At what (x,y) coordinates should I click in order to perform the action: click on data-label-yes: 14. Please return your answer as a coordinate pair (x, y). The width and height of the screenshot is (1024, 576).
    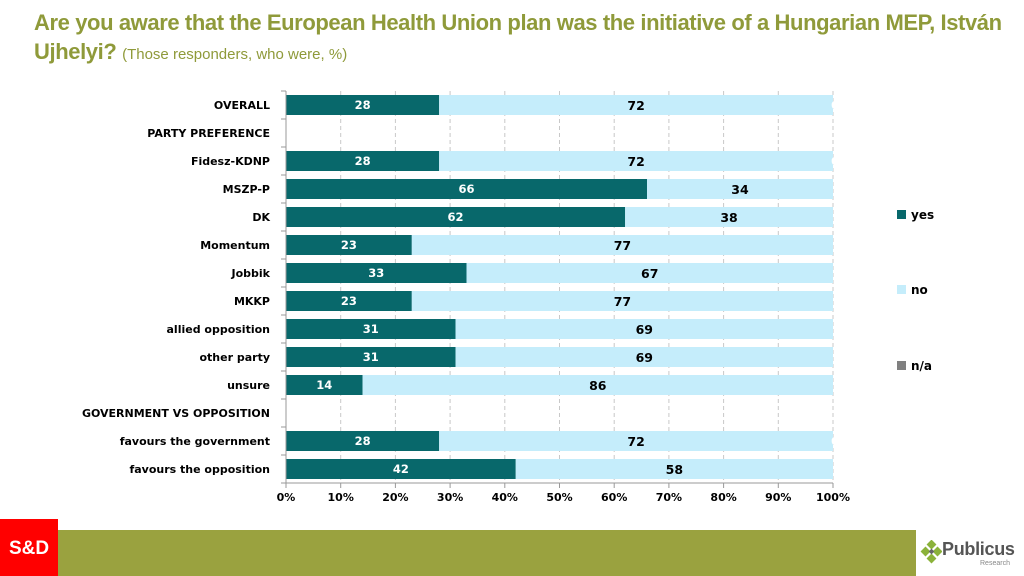
    Looking at the image, I should click on (324, 385).